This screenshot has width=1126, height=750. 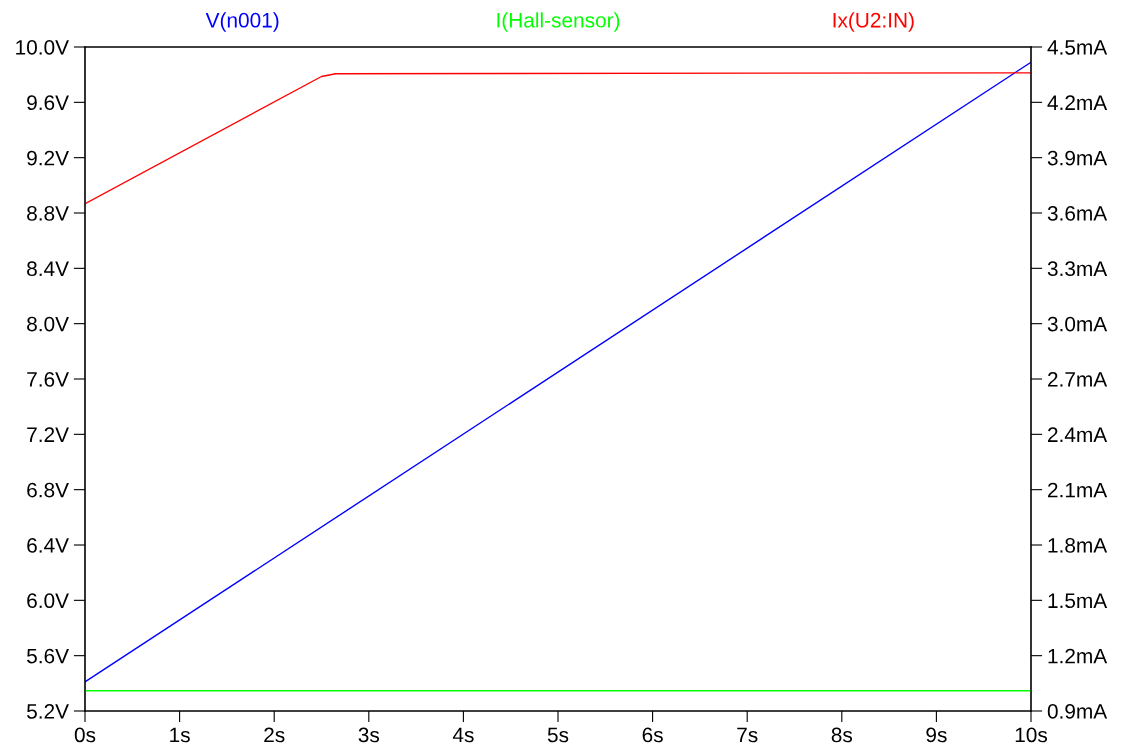 I want to click on y2-tick-label: 1.8mA, so click(x=1078, y=545).